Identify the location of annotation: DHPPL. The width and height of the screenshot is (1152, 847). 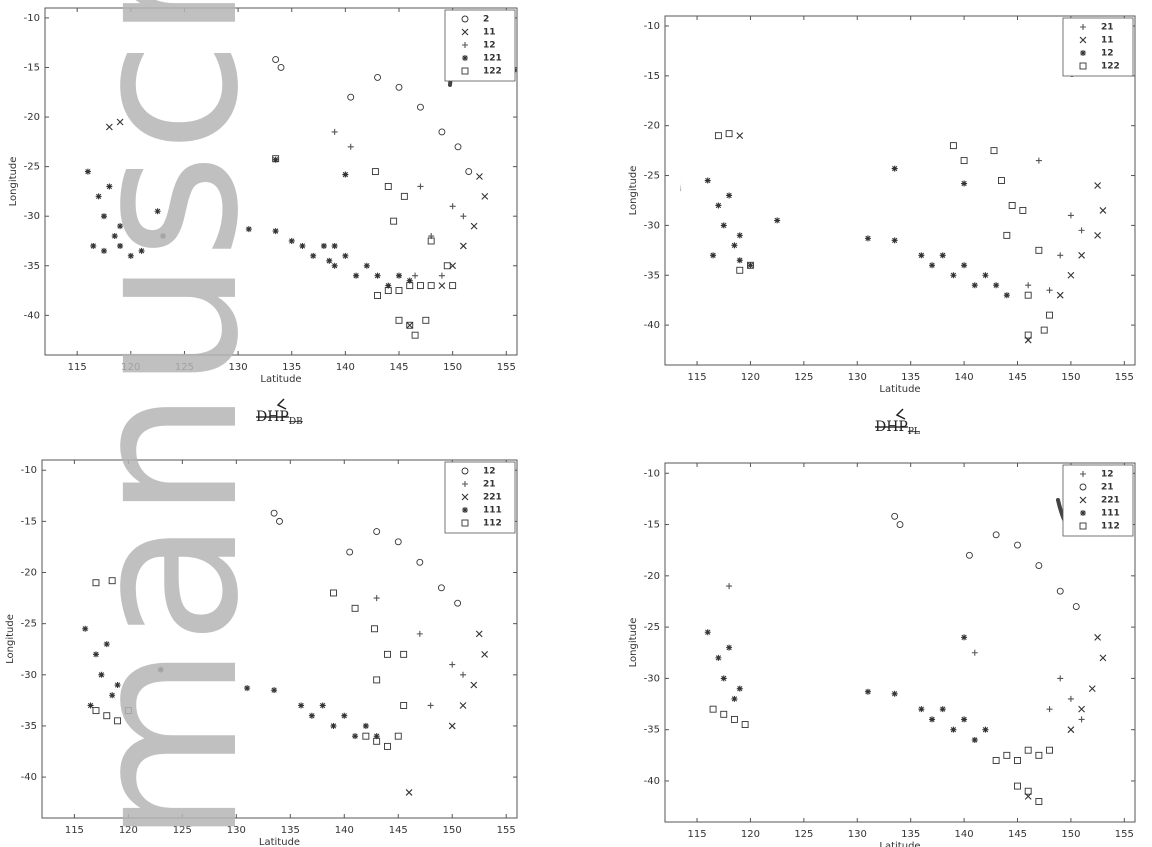
(897, 428).